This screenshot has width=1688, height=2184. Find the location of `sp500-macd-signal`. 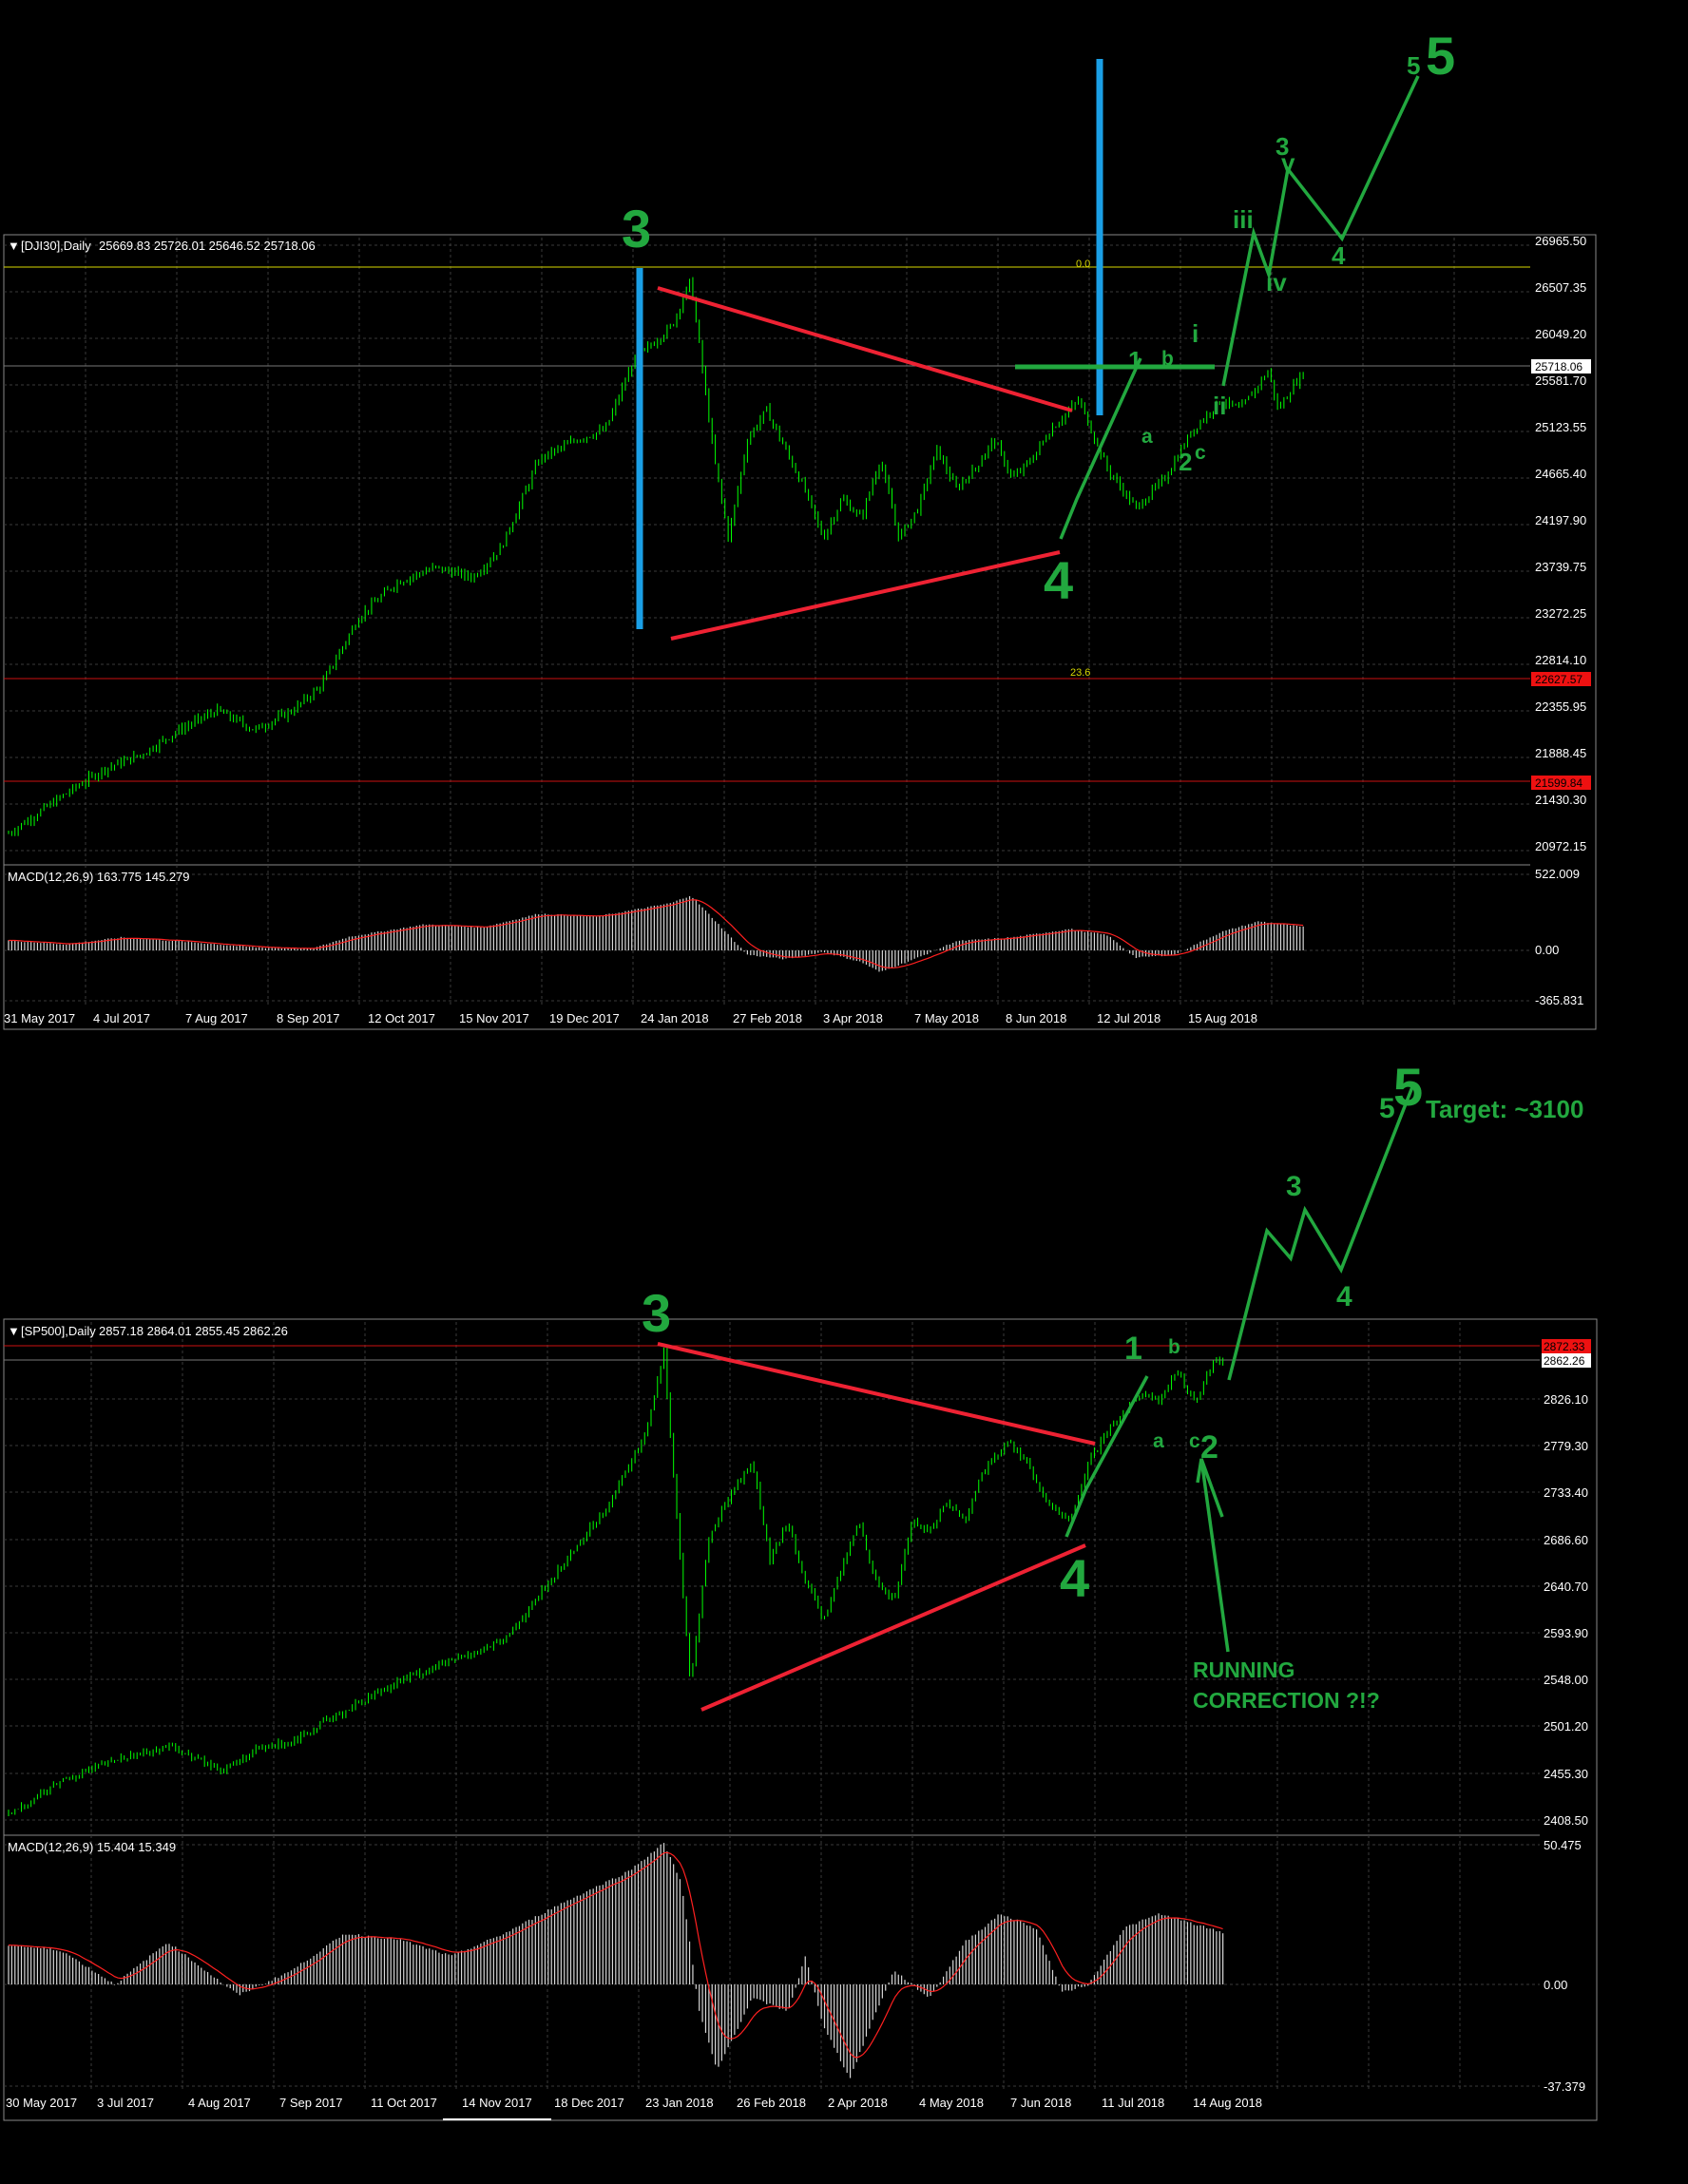

sp500-macd-signal is located at coordinates (615, 1955).